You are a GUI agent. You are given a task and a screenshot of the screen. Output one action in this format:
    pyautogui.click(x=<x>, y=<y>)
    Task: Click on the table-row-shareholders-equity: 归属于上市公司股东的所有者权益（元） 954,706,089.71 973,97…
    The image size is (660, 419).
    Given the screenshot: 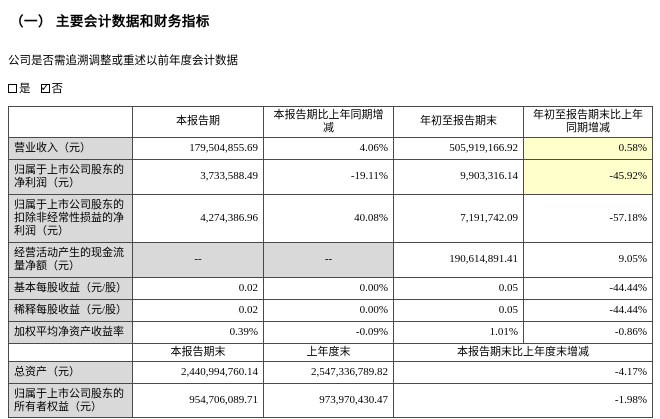 What is the action you would take?
    pyautogui.click(x=330, y=400)
    